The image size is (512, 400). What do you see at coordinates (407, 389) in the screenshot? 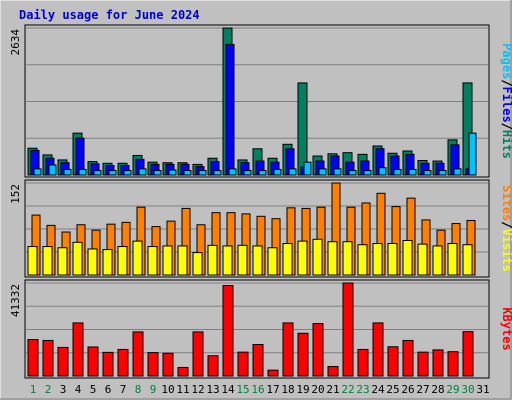
I see `x-tick-label: 26` at bounding box center [407, 389].